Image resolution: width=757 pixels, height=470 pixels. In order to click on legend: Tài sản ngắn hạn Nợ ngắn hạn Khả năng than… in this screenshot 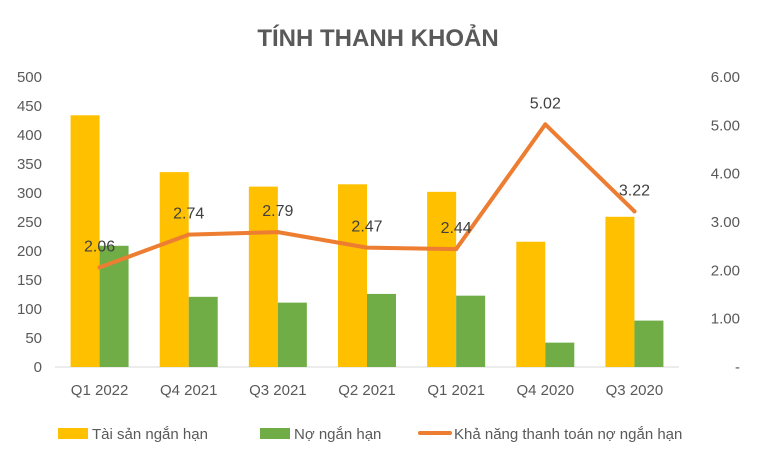, I will do `click(370, 434)`.